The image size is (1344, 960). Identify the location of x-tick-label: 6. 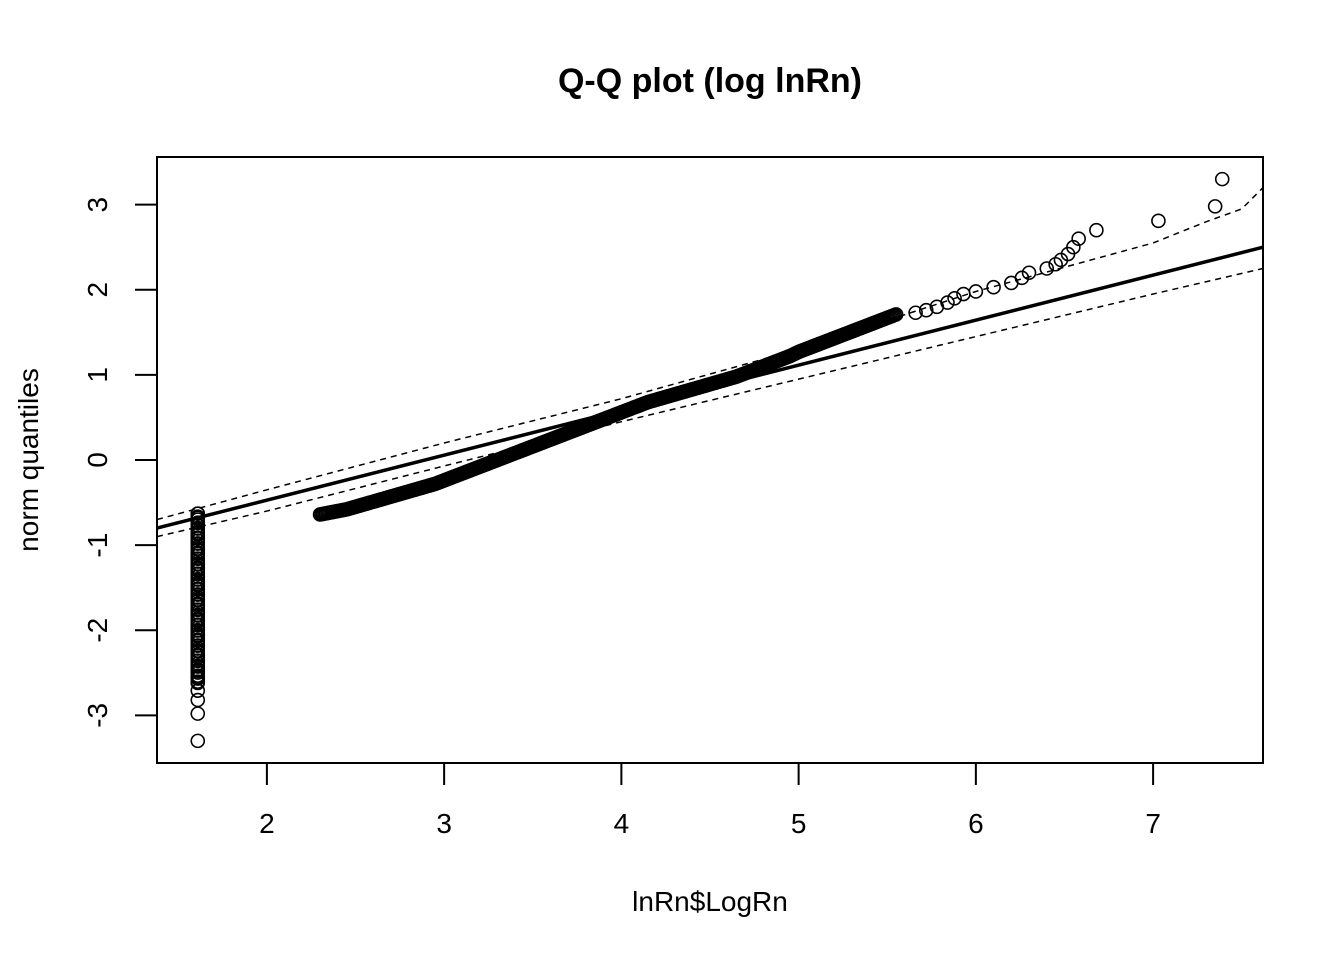
(976, 823).